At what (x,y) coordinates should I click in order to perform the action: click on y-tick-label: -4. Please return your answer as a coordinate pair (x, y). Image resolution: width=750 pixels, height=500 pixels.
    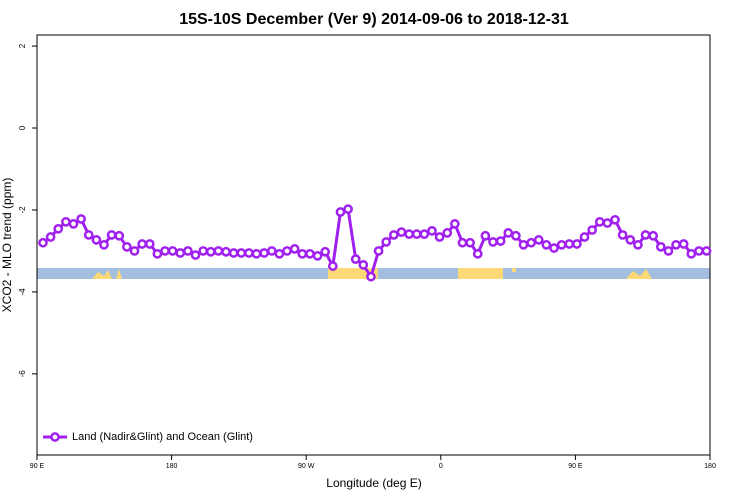
    Looking at the image, I should click on (22, 292).